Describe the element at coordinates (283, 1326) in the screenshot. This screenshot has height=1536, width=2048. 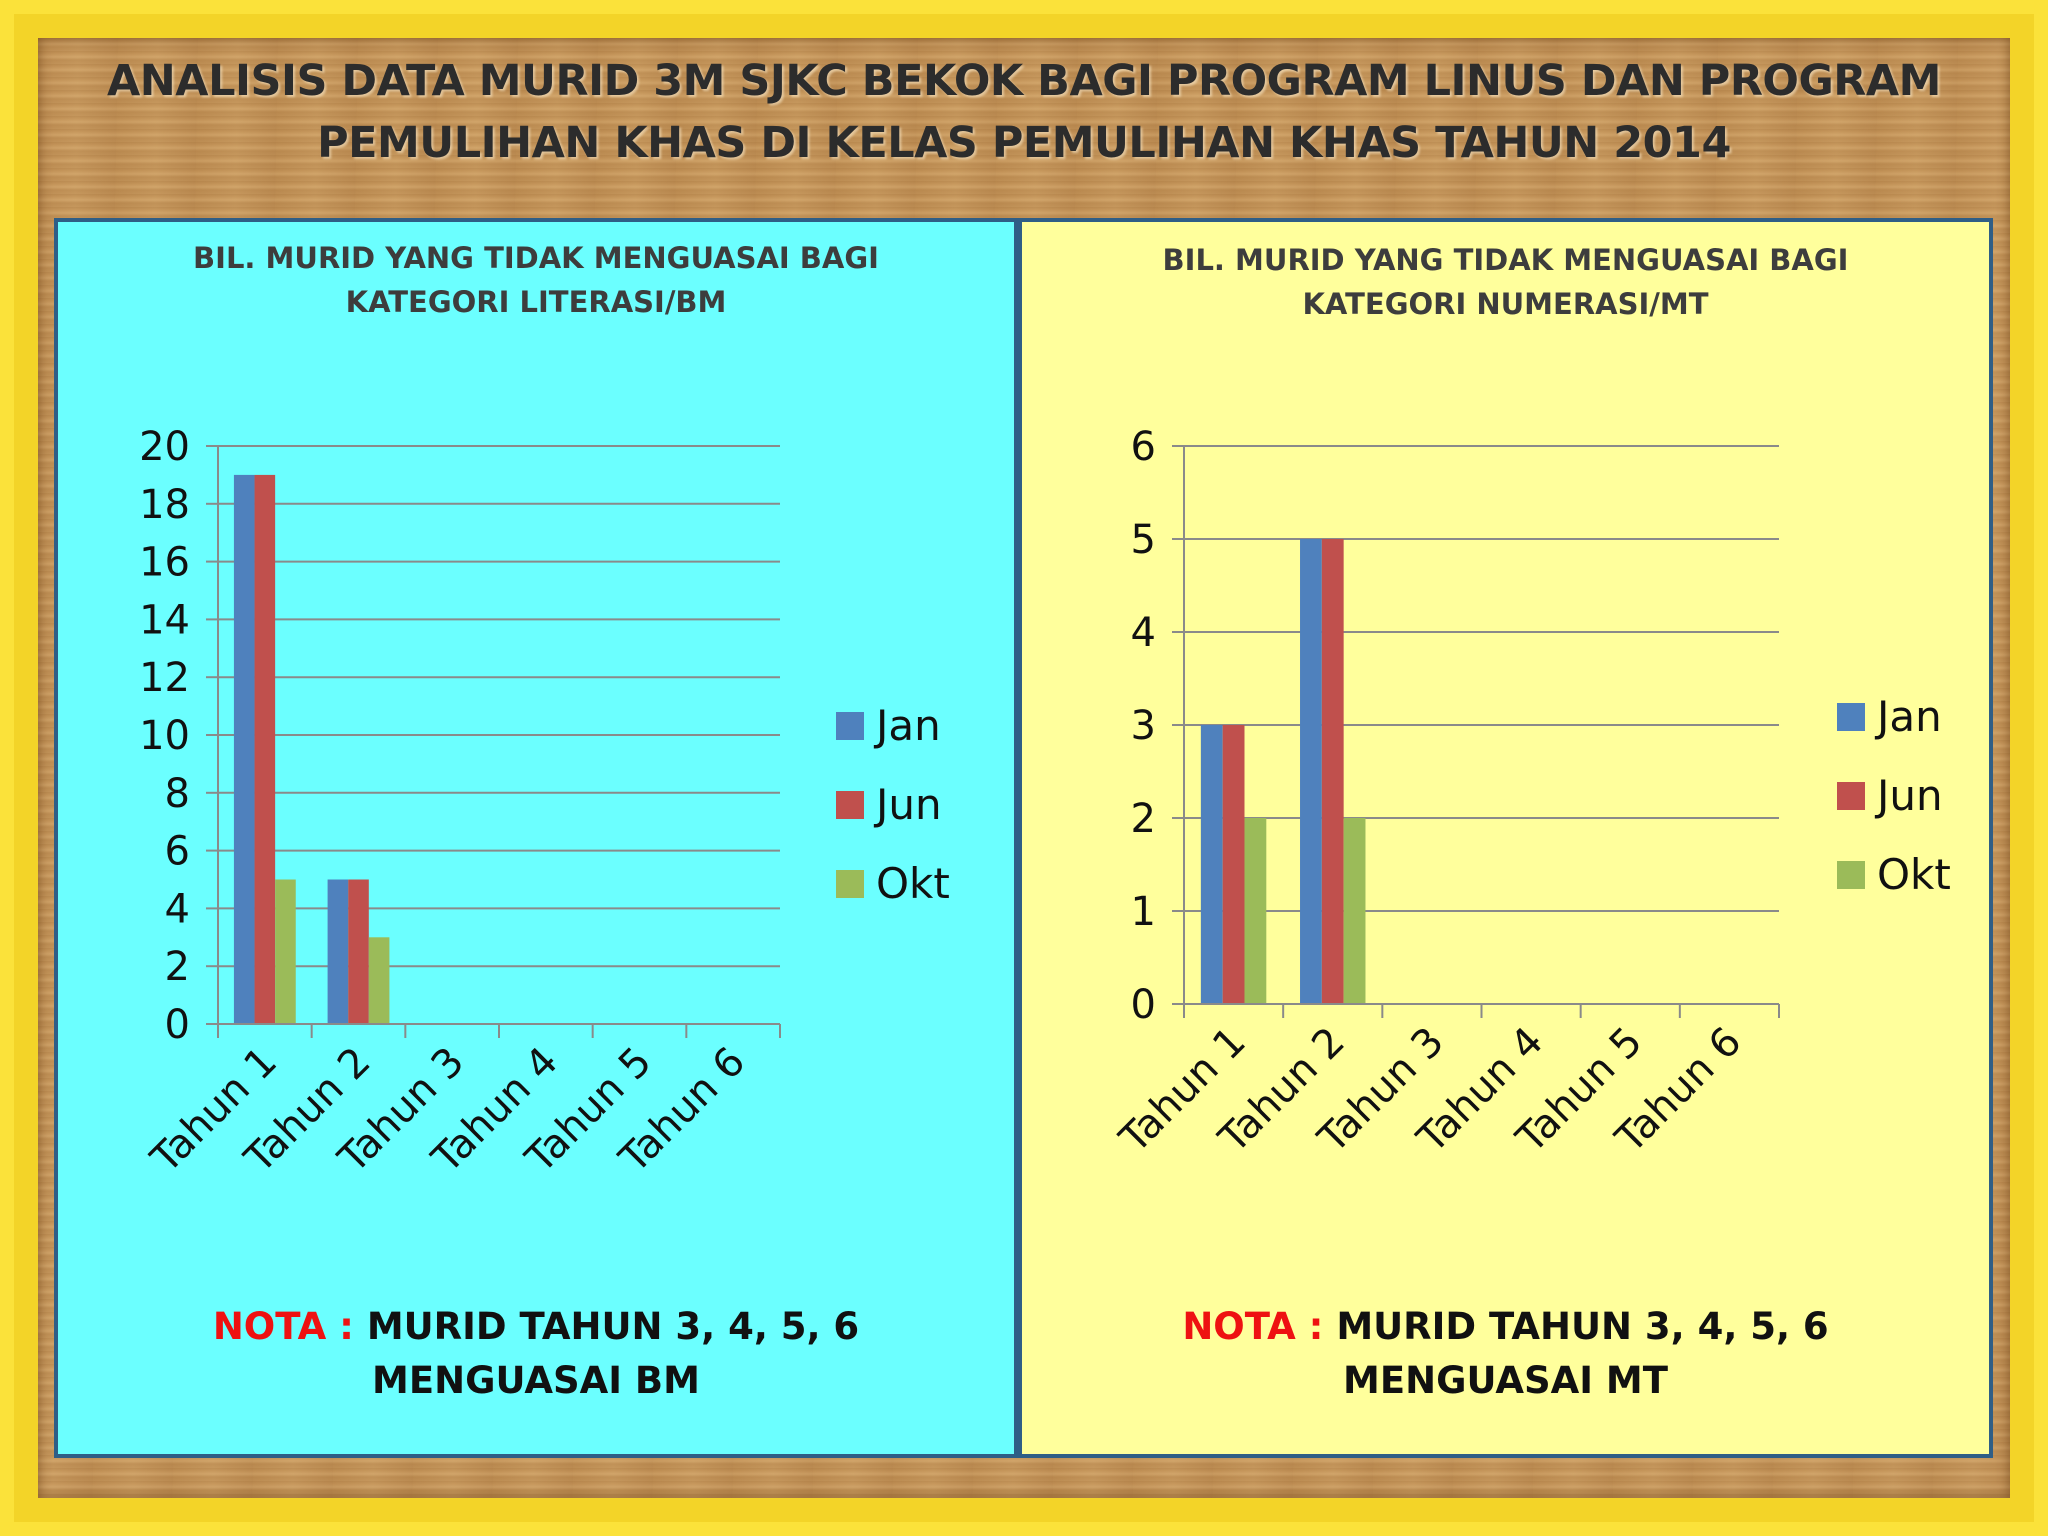
I see `literacy-note-label: NOTA :` at that location.